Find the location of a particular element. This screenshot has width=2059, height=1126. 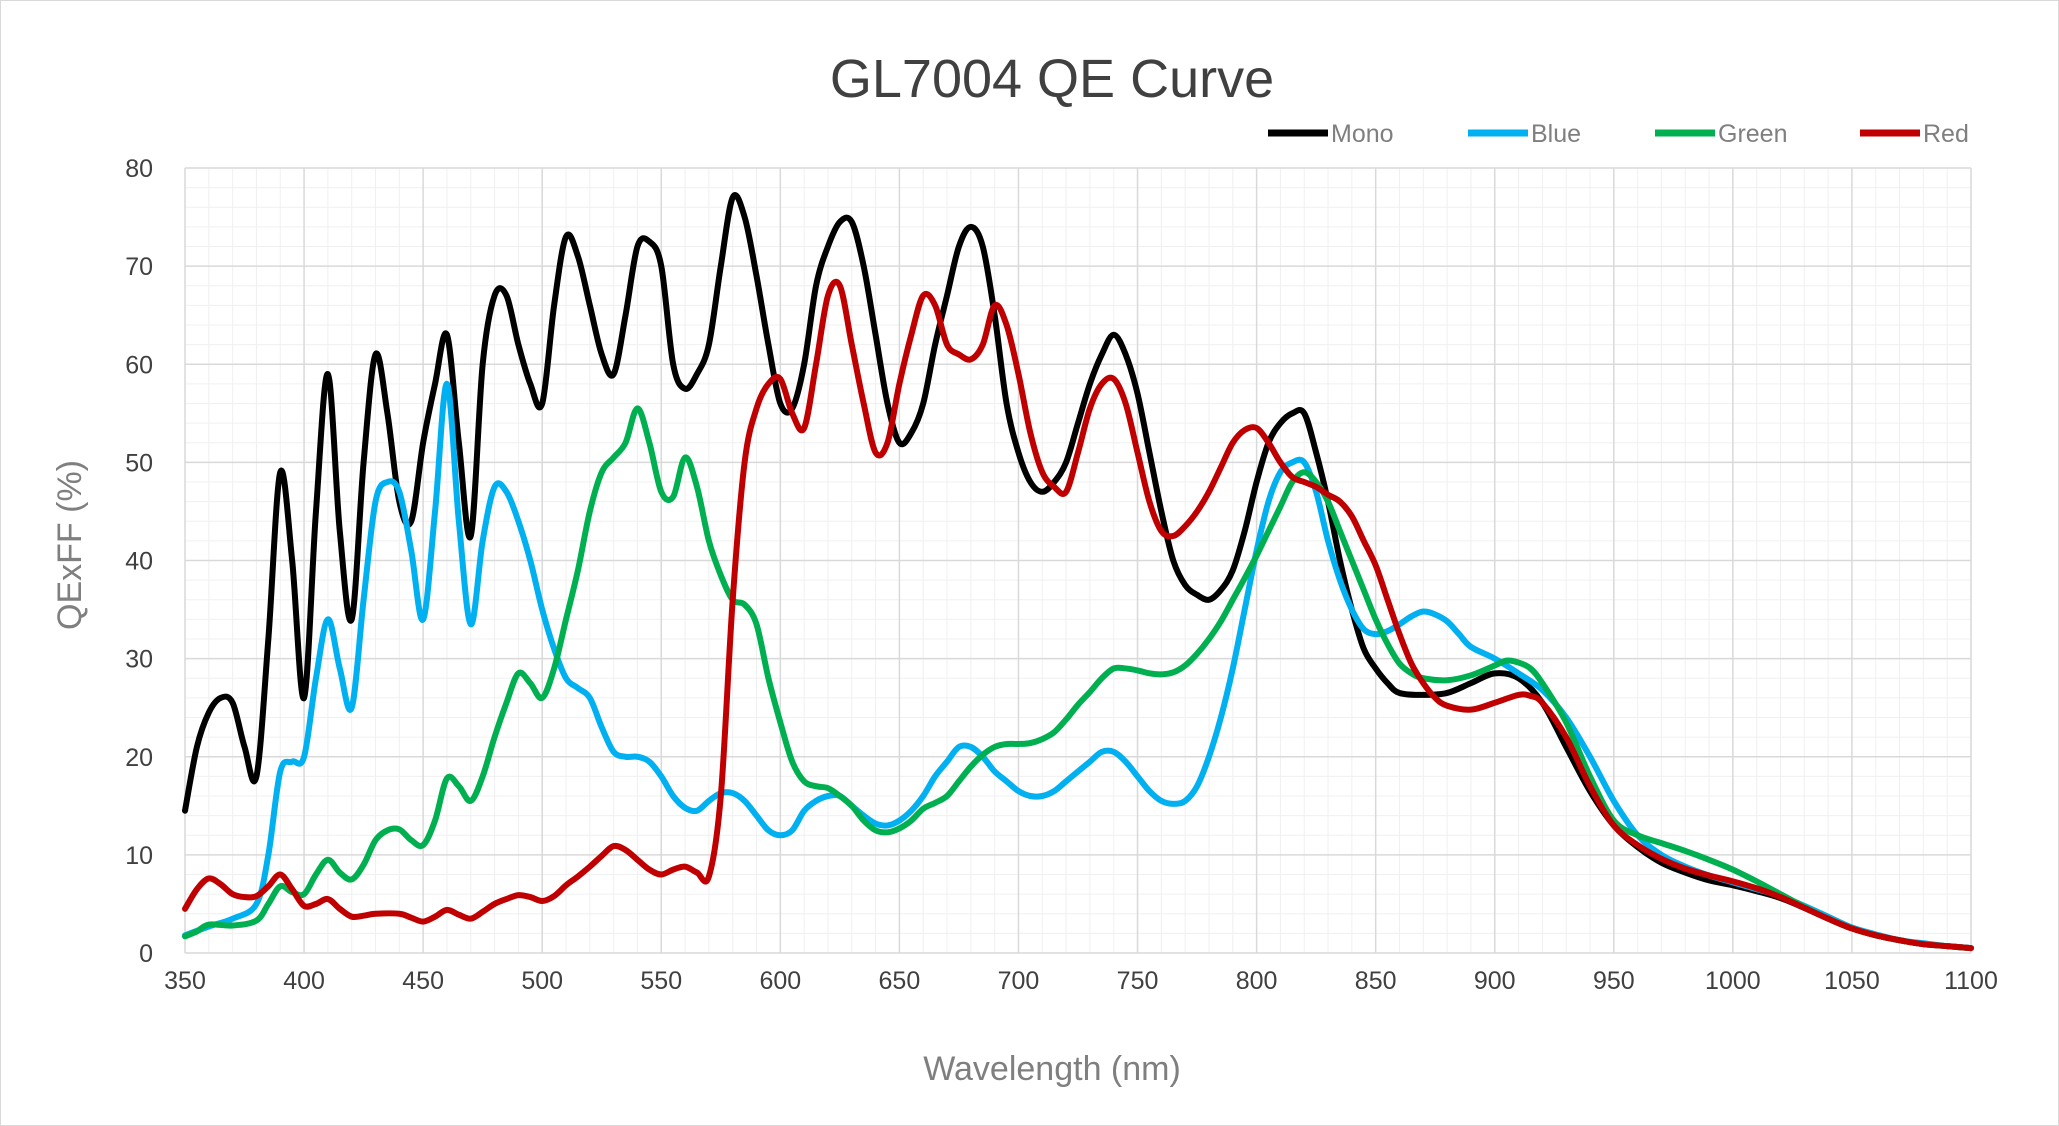

y-tick-label: 80 is located at coordinates (139, 169).